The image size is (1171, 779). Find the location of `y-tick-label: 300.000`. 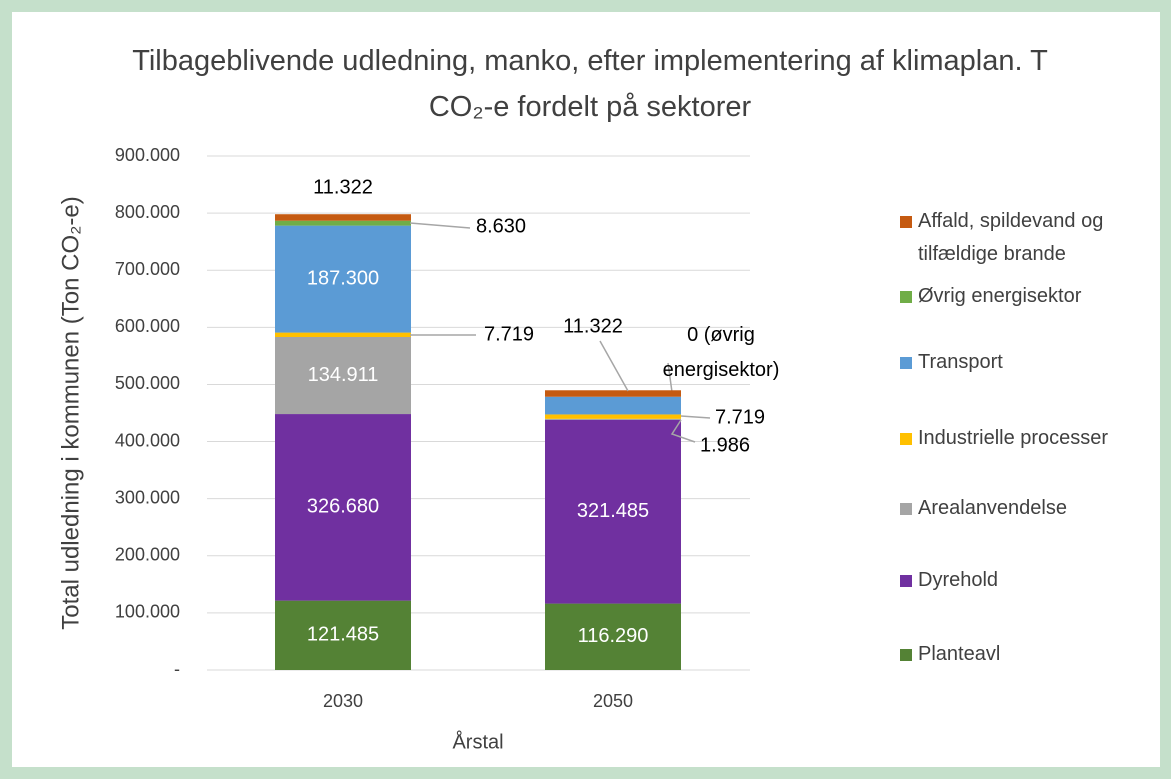

y-tick-label: 300.000 is located at coordinates (147, 497).